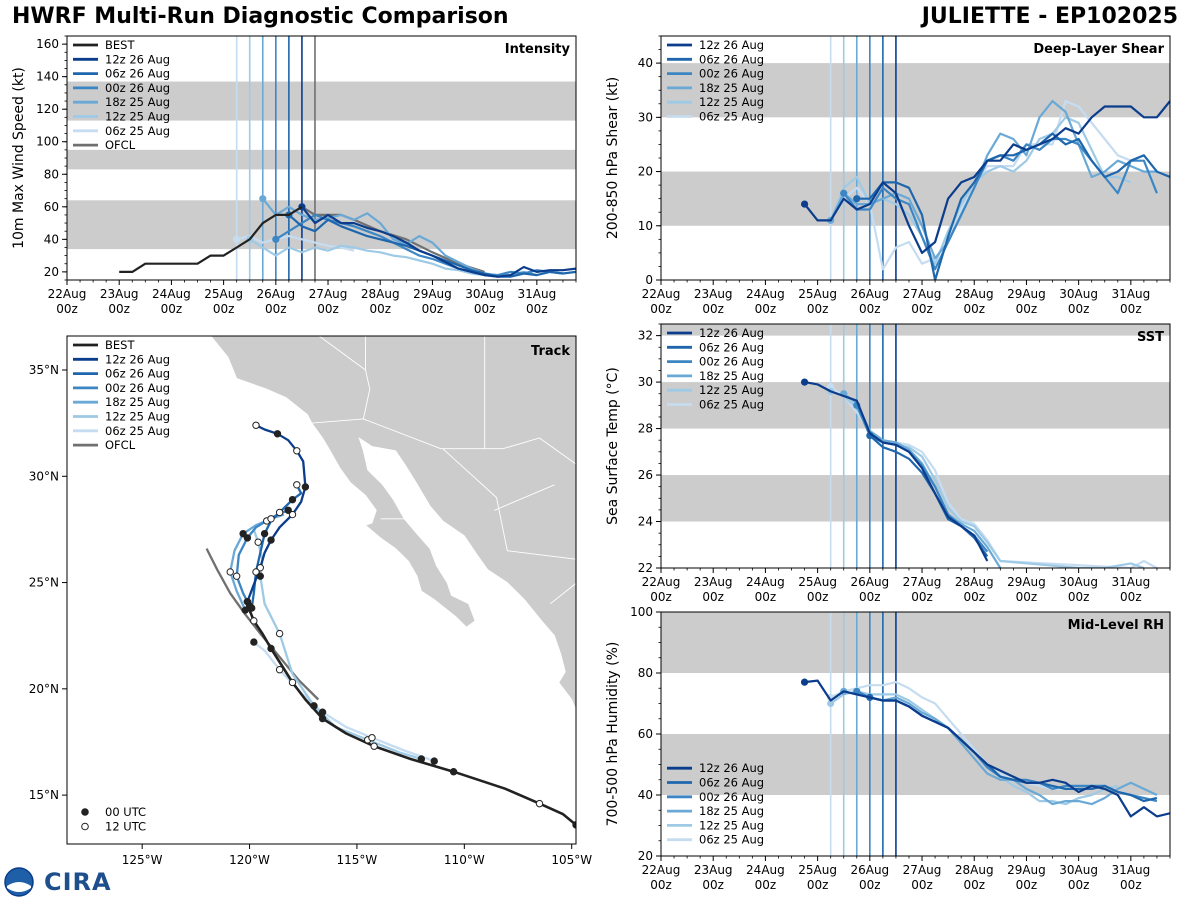 The image size is (1200, 900). I want to click on x-tick-label: 30Aug 00z, so click(1078, 877).